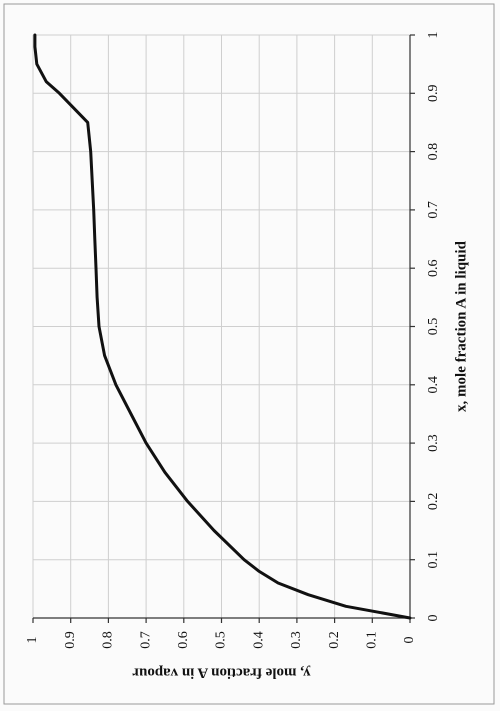 This screenshot has width=500, height=711. Describe the element at coordinates (145, 640) in the screenshot. I see `y-tick-label: 0.7` at that location.